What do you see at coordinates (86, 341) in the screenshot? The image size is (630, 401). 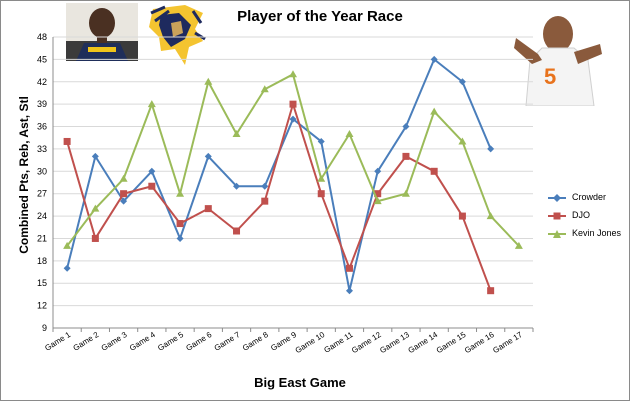 I see `x-tick-label: Game 2` at bounding box center [86, 341].